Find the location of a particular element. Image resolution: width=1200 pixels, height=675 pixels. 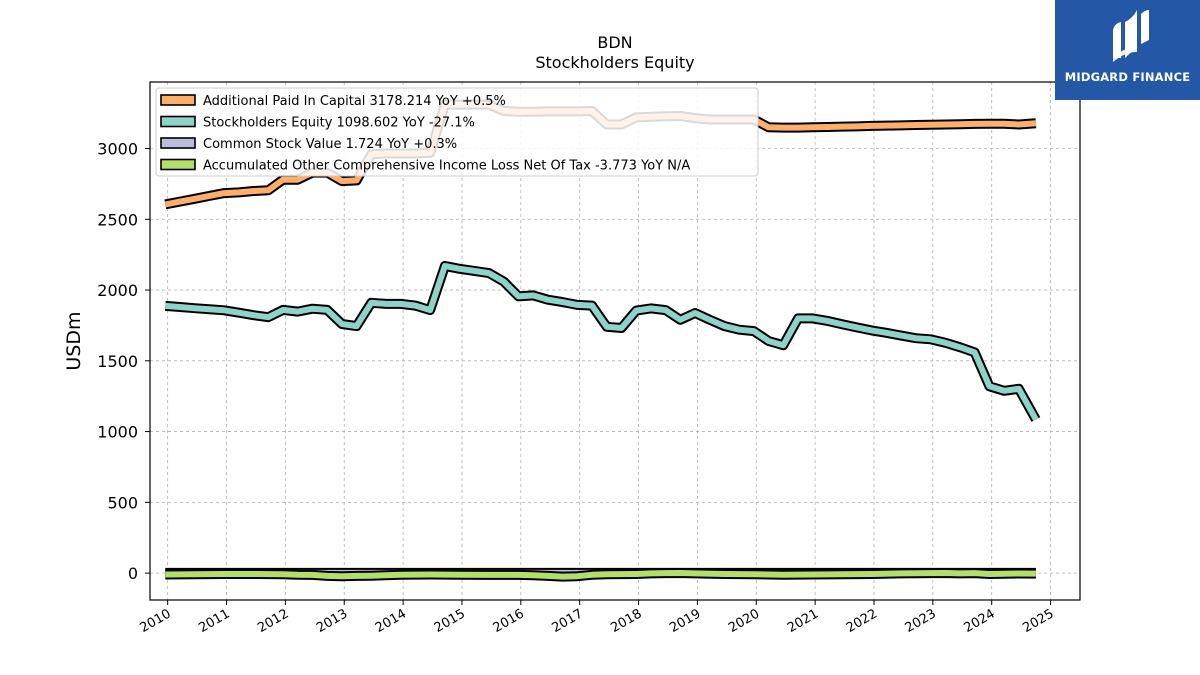

y-tick-label: 1000 is located at coordinates (117, 432).